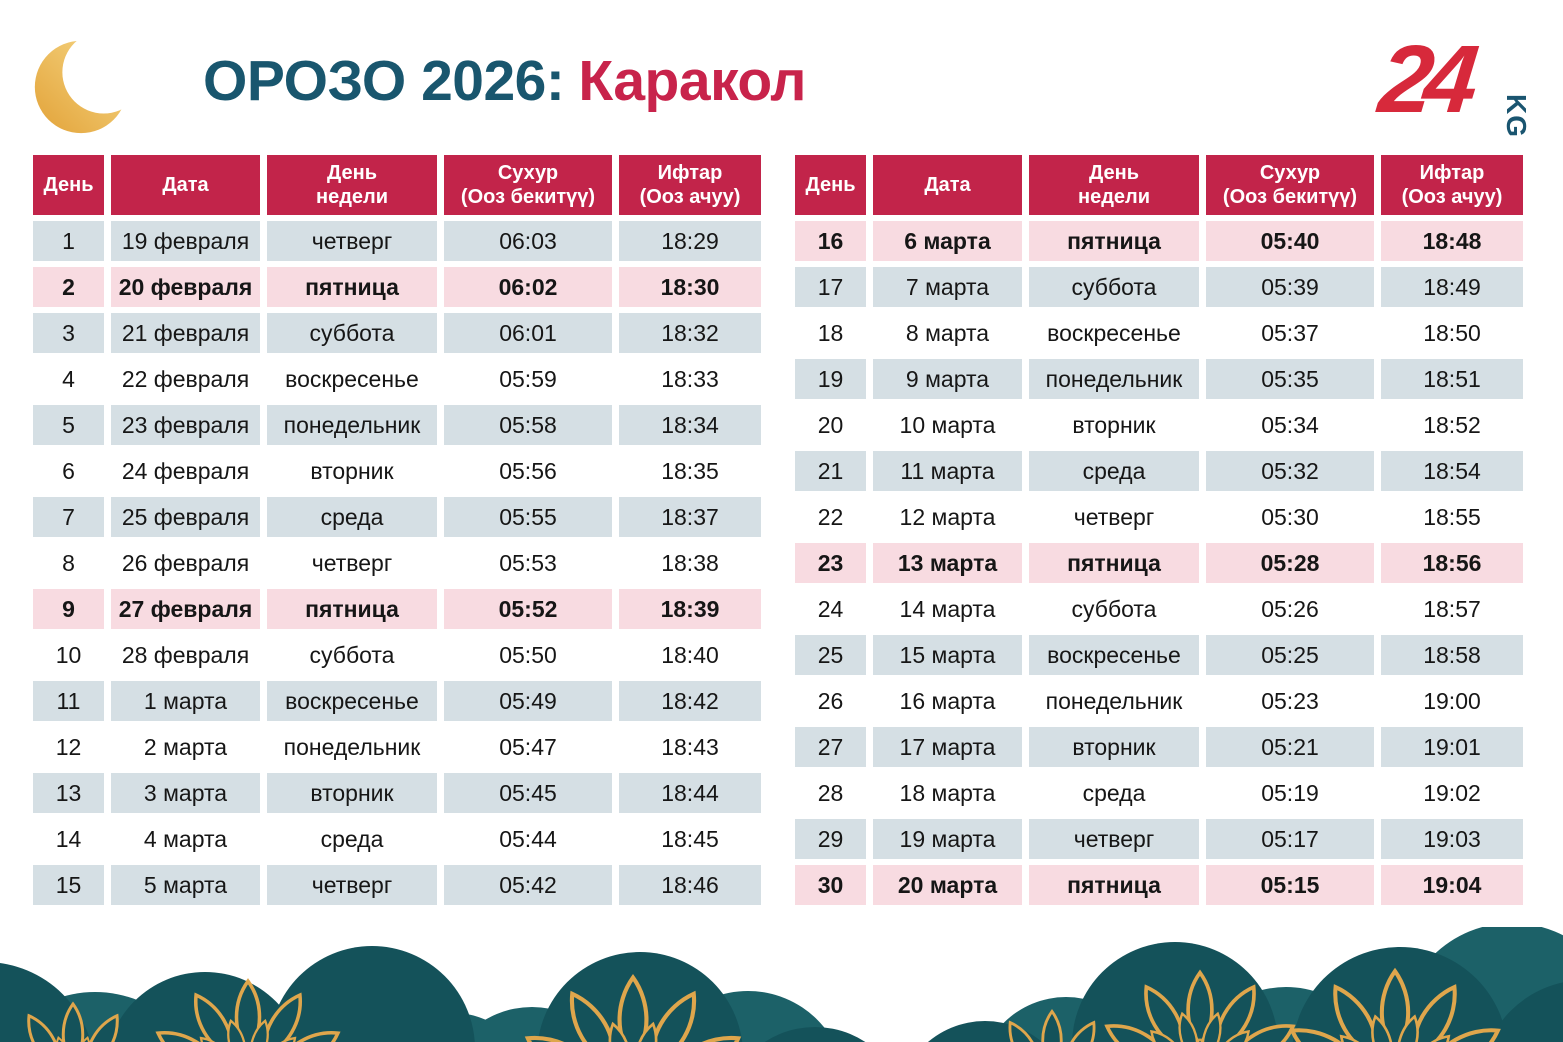  What do you see at coordinates (1452, 839) in the screenshot?
I see `cell-iftar: 19:03` at bounding box center [1452, 839].